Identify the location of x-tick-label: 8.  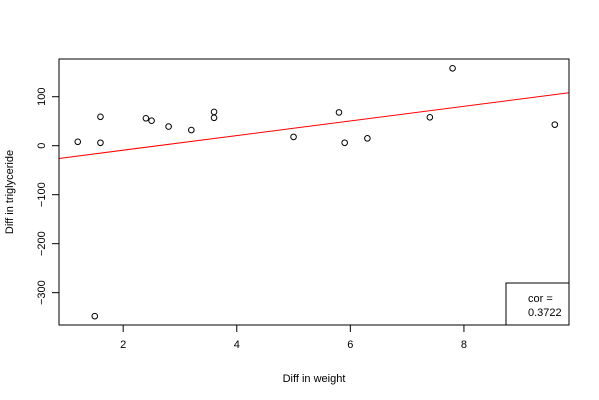
(464, 345).